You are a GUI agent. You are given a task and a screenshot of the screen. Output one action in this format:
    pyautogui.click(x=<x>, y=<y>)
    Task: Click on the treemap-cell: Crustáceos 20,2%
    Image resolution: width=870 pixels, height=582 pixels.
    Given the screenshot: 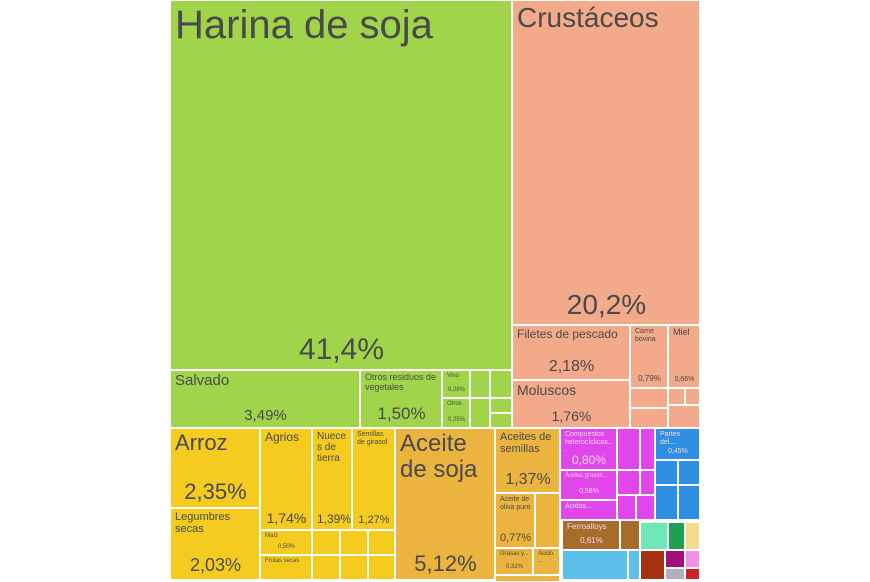 What is the action you would take?
    pyautogui.click(x=606, y=162)
    